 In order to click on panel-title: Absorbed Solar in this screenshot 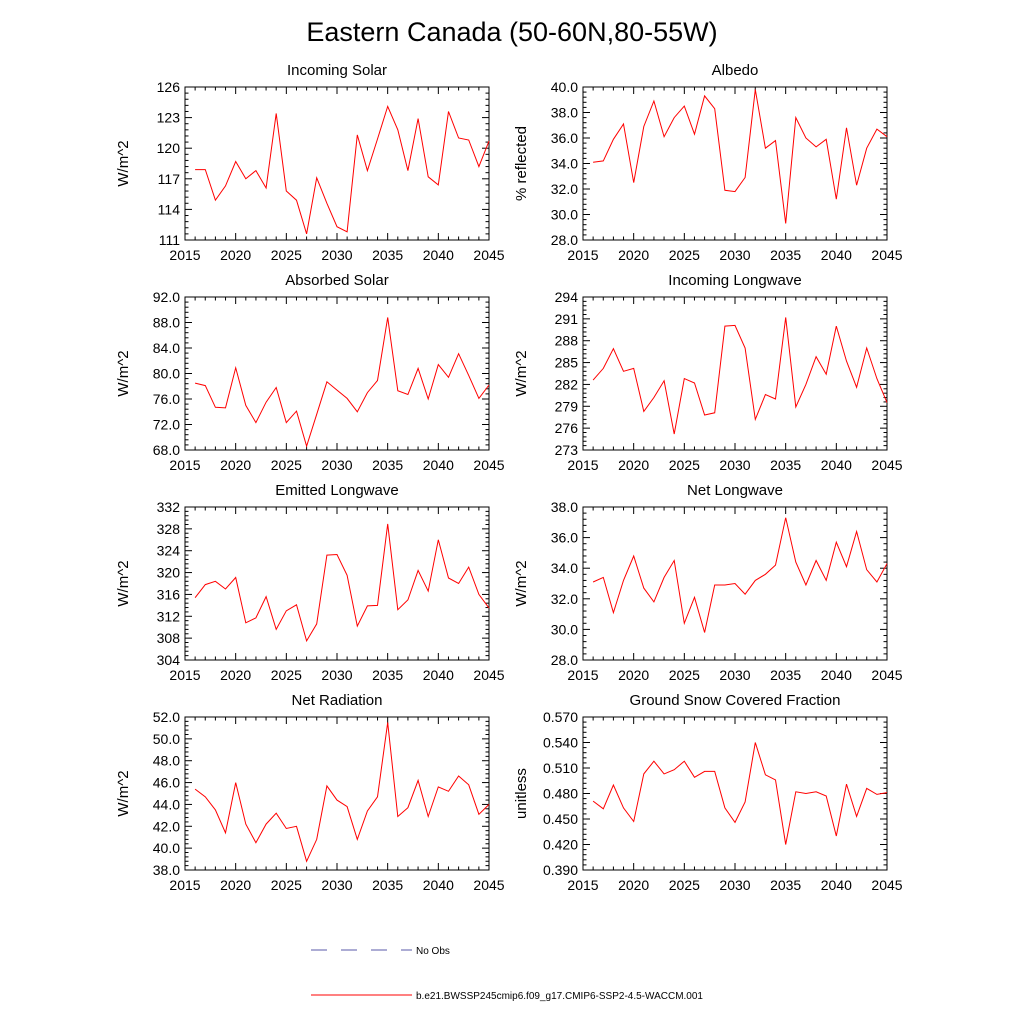, I will do `click(336, 280)`.